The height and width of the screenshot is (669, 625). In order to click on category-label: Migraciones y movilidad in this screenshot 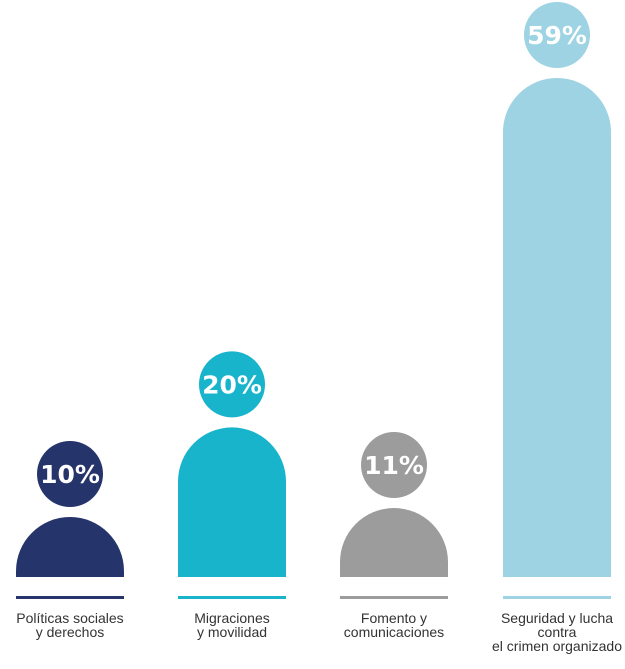, I will do `click(231, 625)`.